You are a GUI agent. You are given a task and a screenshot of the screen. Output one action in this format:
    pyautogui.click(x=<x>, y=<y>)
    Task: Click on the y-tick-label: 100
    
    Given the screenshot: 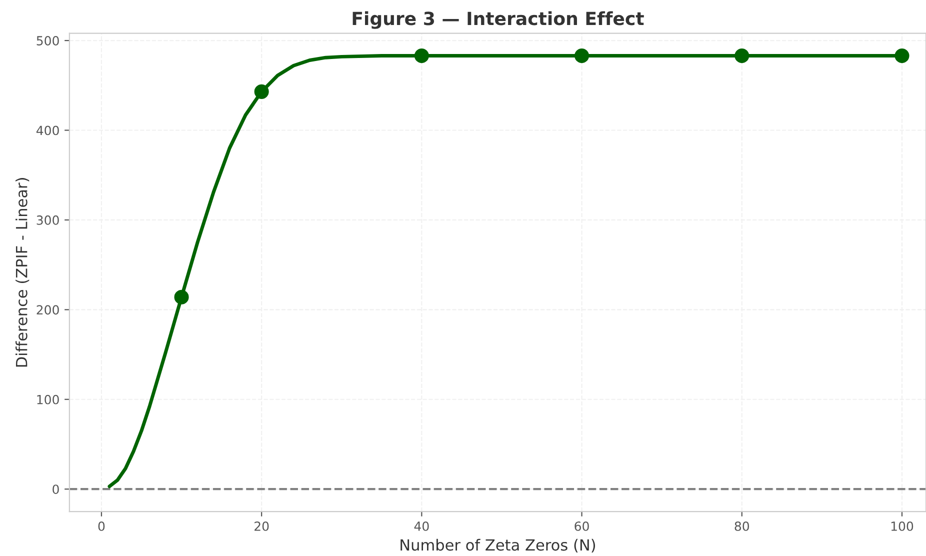 What is the action you would take?
    pyautogui.click(x=48, y=399)
    